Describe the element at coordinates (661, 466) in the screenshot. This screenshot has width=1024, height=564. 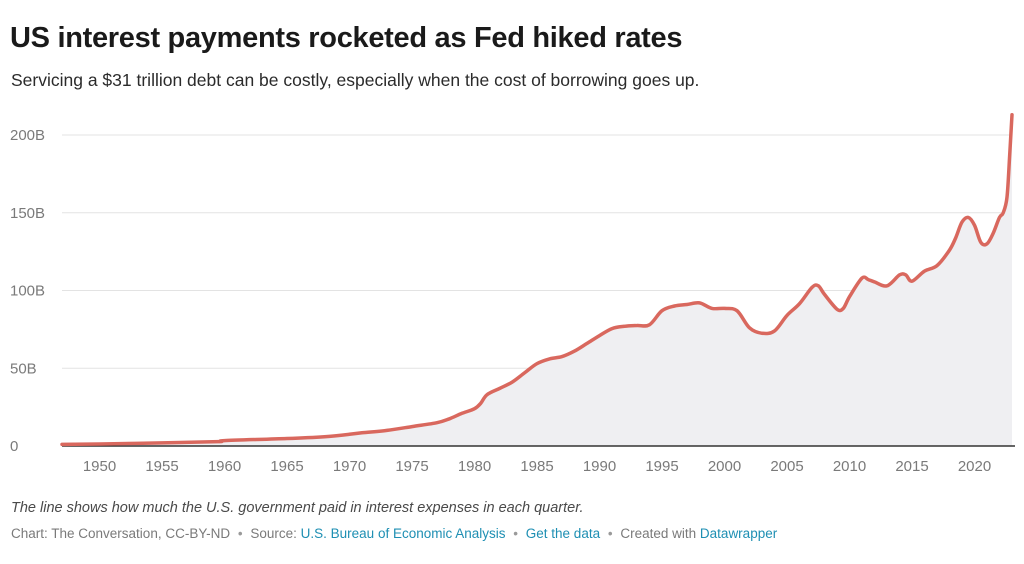
I see `x-tick-label: 1995` at that location.